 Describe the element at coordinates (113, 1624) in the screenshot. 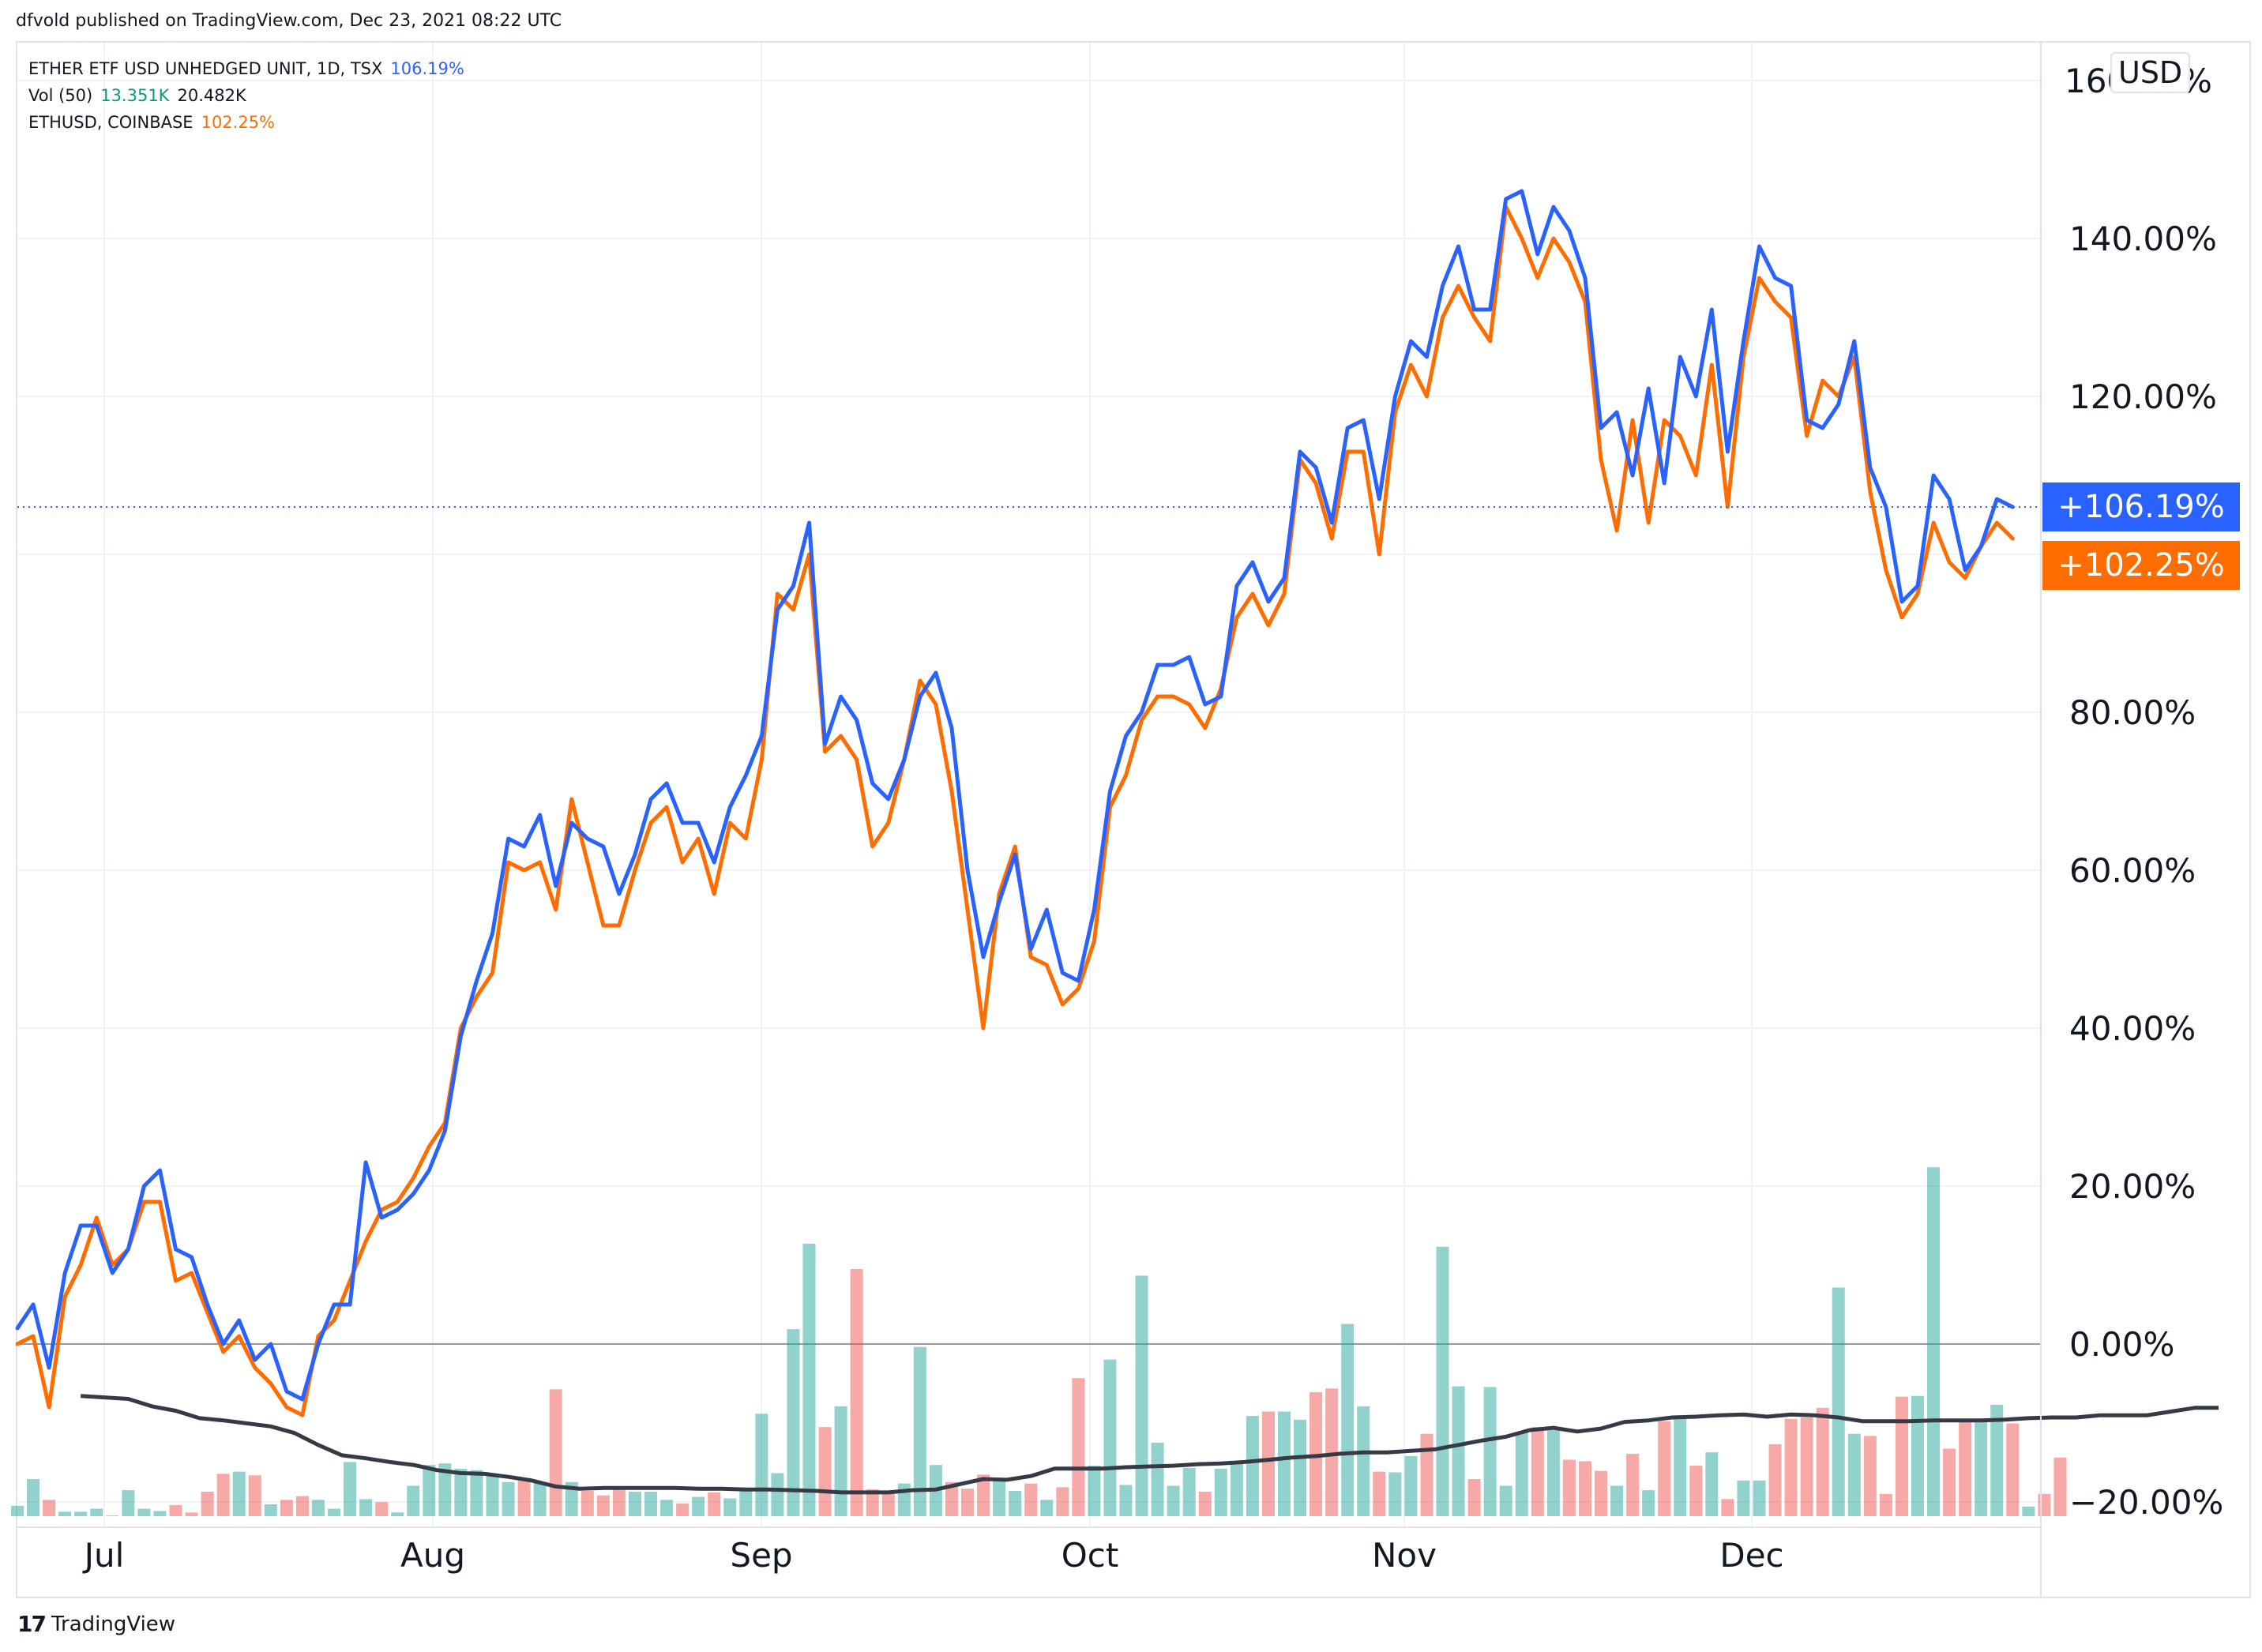

I see `tradingview-brand: TradingView` at that location.